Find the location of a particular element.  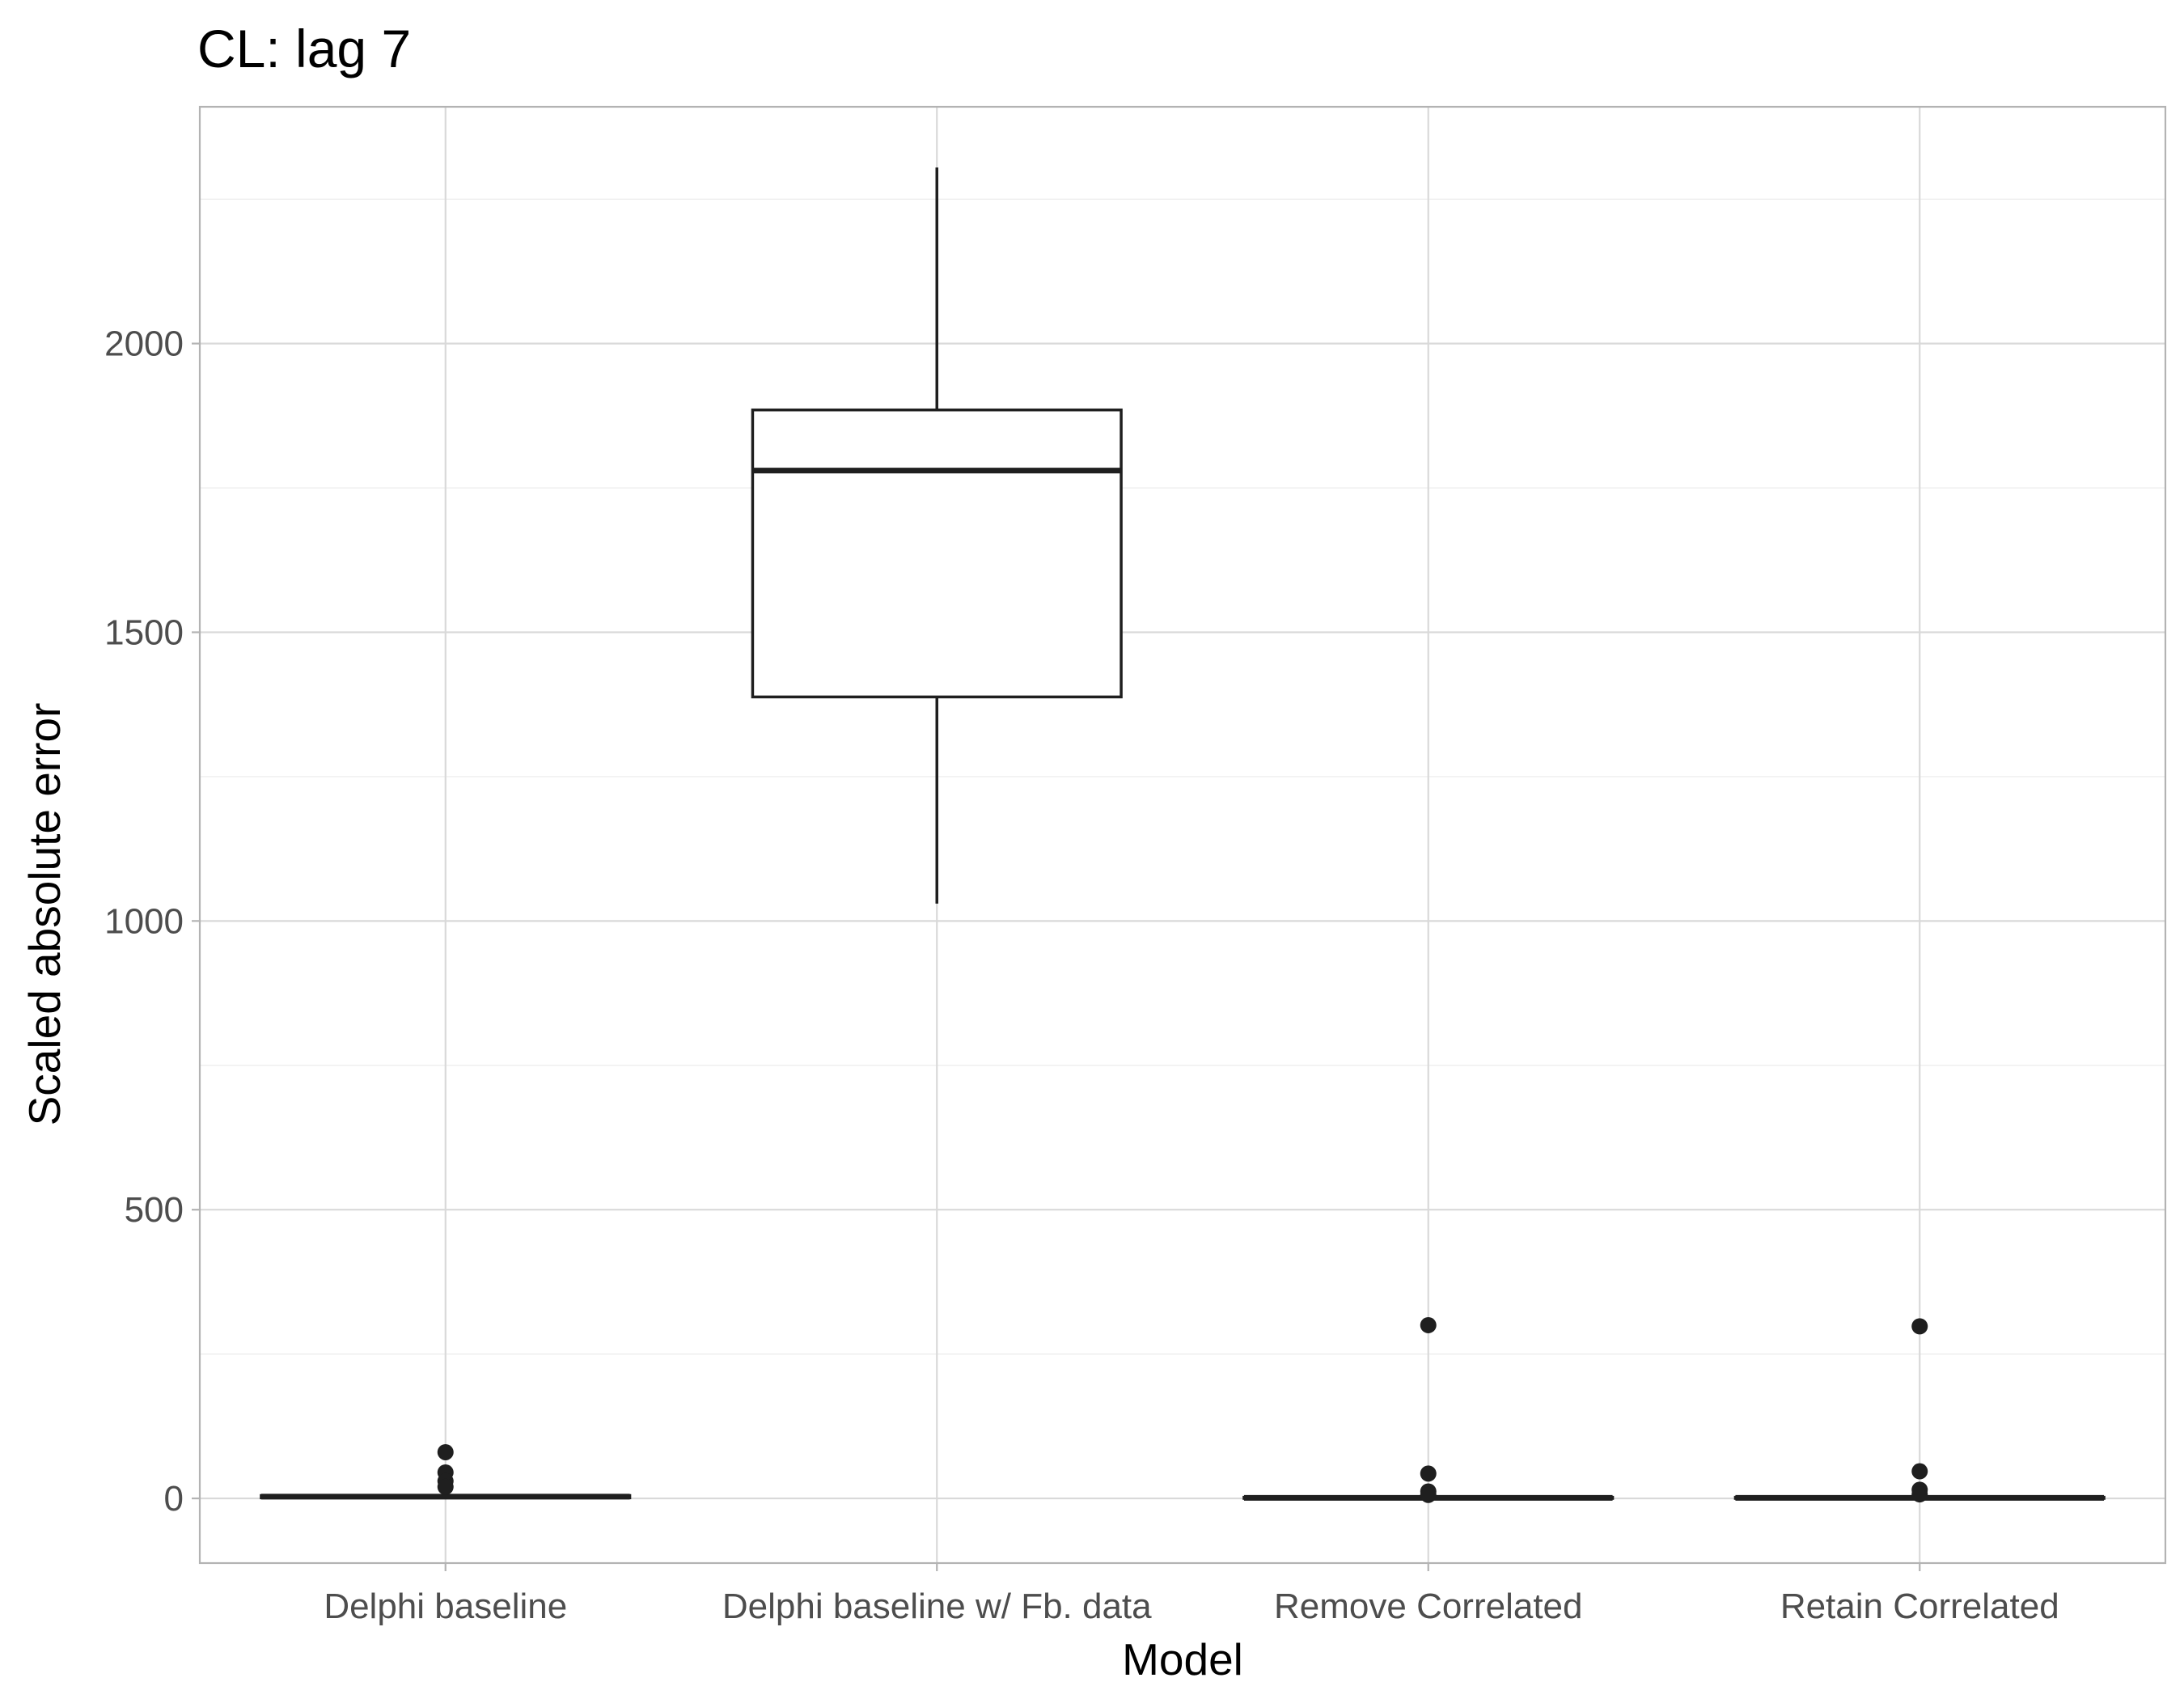

chart-title: CL: lag 7 is located at coordinates (304, 48).